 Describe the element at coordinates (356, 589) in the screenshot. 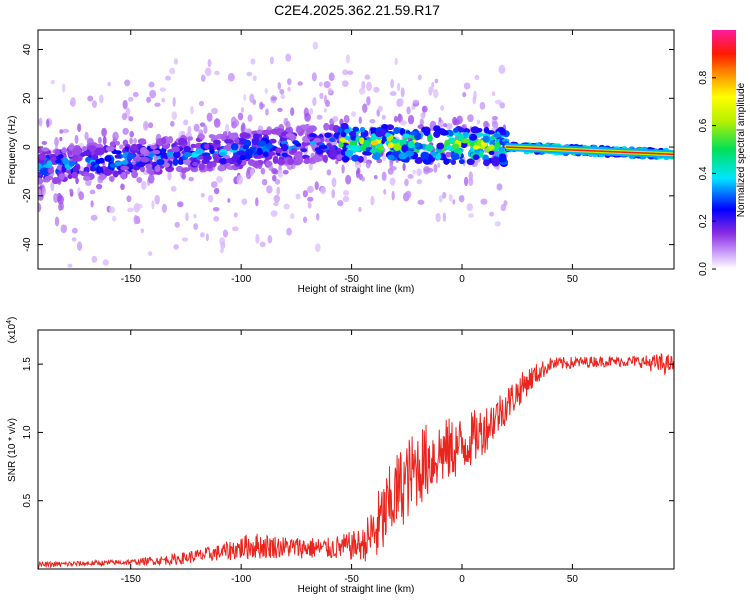

I see `snr-xlabel: Height of straight line (km)` at that location.